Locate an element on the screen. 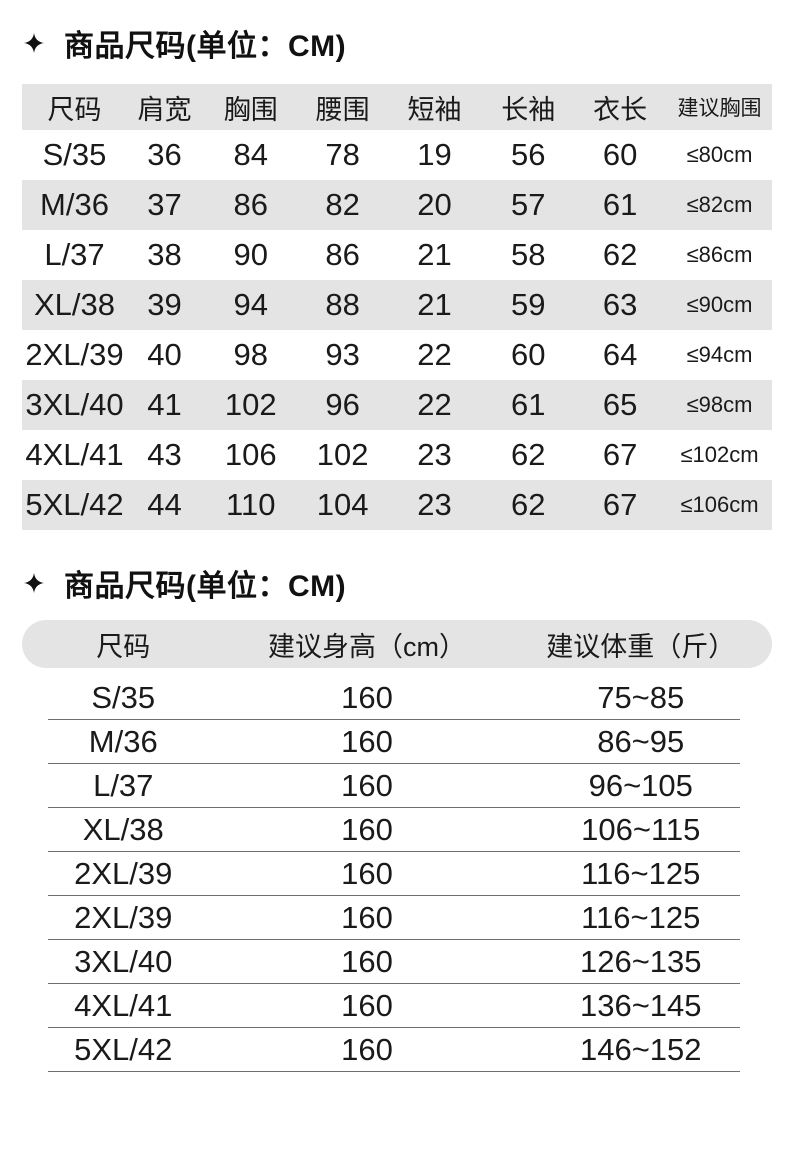  bust-cell: 90 is located at coordinates (250, 254).